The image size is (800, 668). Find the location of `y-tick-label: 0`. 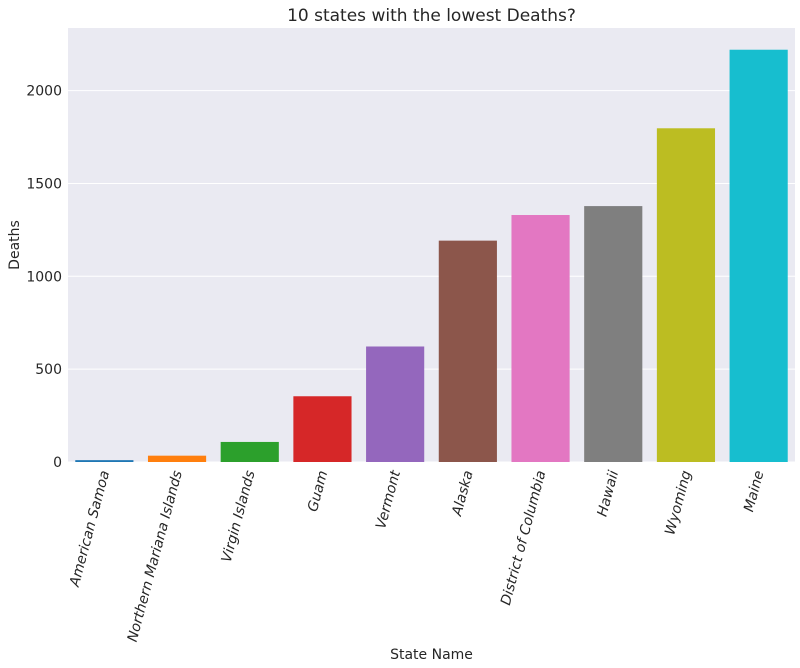

y-tick-label: 0 is located at coordinates (57, 463).